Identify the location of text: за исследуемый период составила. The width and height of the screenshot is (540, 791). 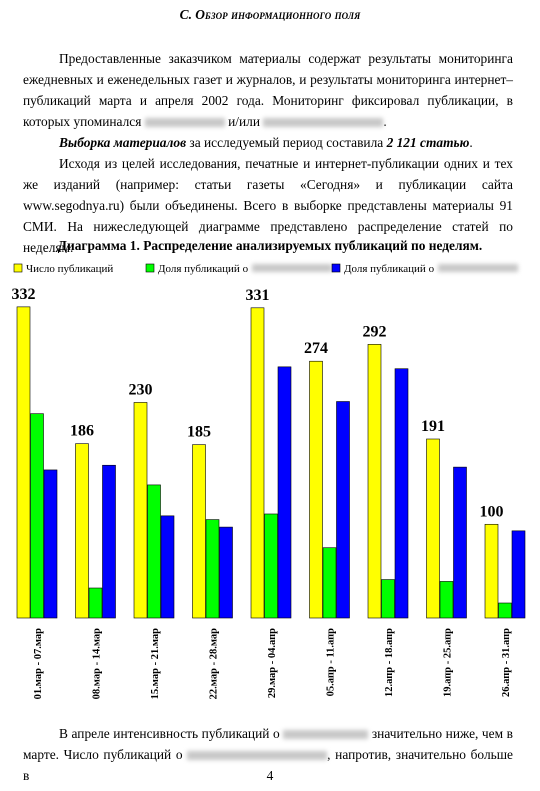
(286, 142).